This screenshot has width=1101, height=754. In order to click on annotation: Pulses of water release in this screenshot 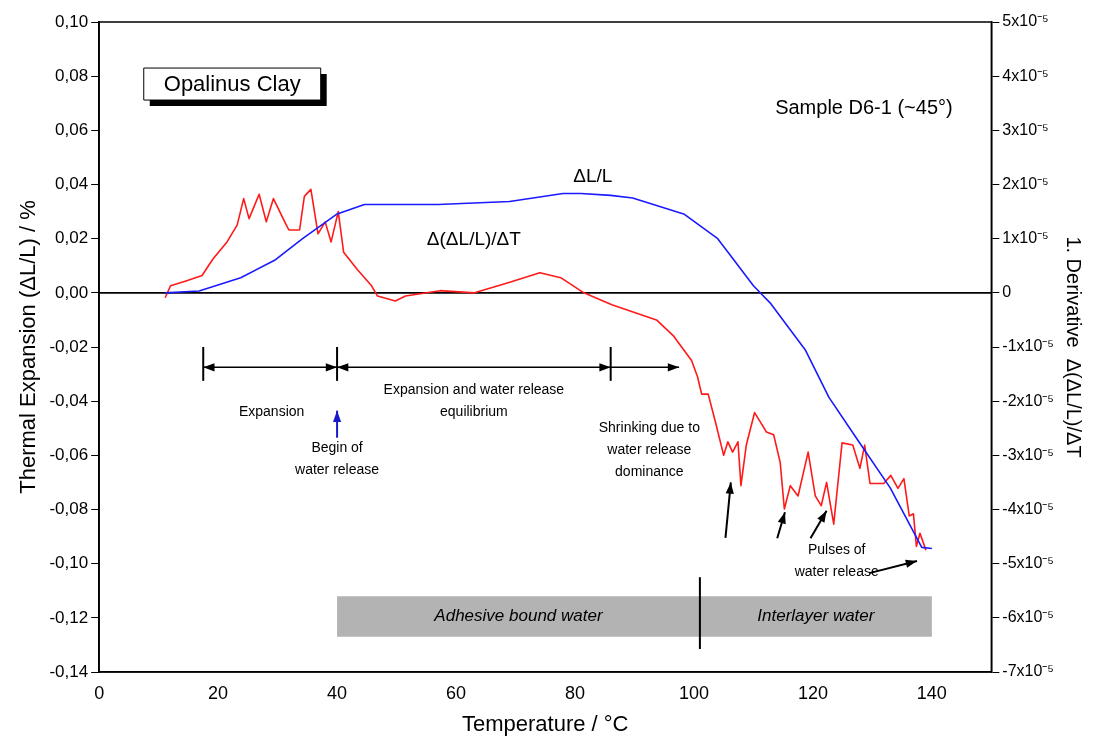, I will do `click(836, 559)`.